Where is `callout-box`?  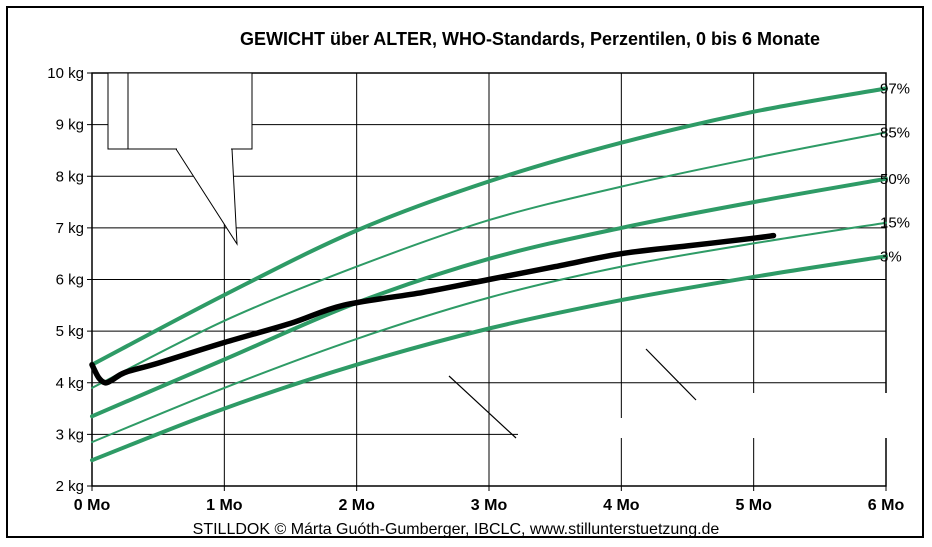
callout-box is located at coordinates (180, 159).